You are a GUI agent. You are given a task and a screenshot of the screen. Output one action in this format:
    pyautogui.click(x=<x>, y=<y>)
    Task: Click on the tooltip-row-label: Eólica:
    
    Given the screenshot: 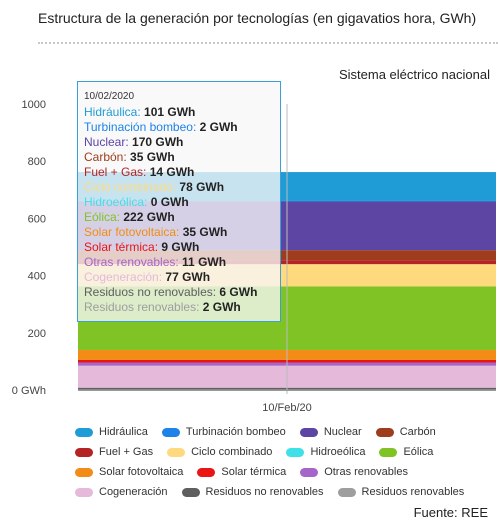 What is the action you would take?
    pyautogui.click(x=104, y=217)
    